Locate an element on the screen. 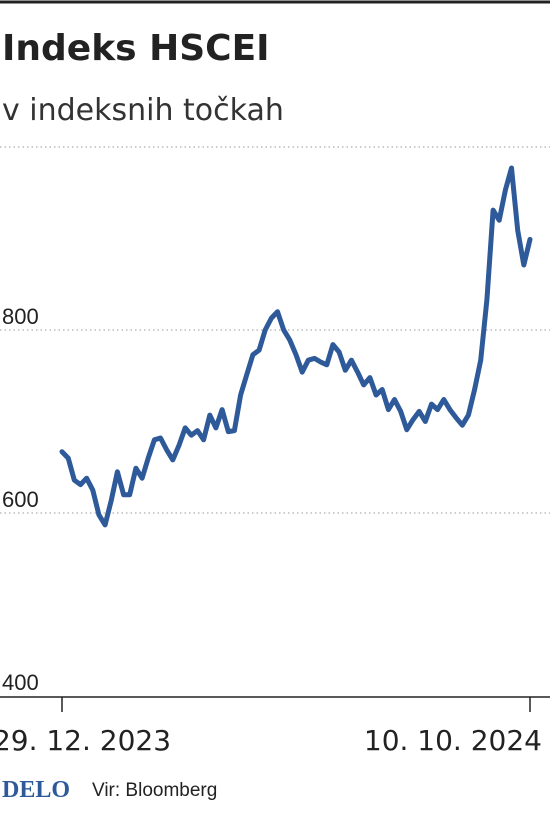  chart-title: Indeks HSCEI is located at coordinates (136, 48).